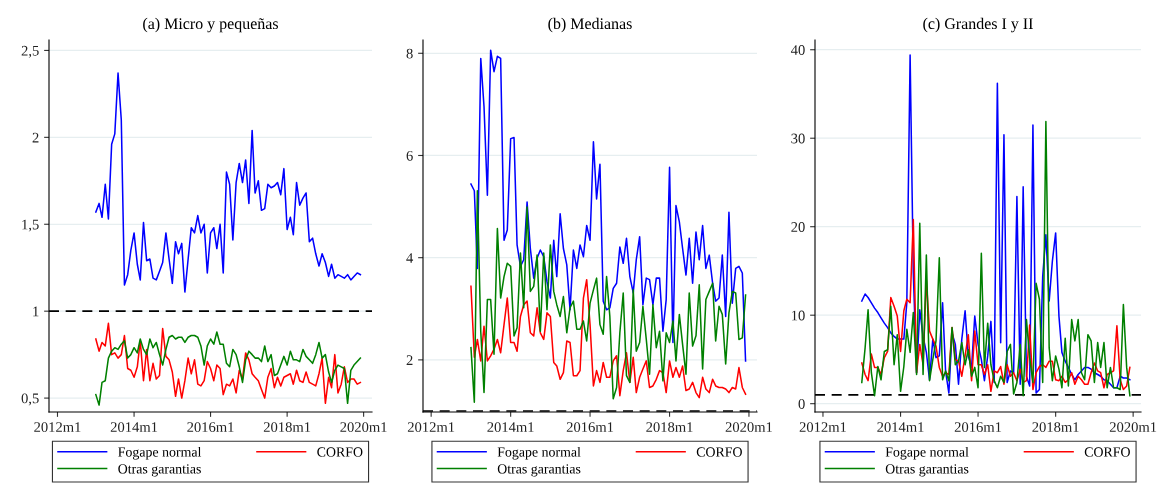 The width and height of the screenshot is (1162, 491). I want to click on y-tick-label: 8, so click(409, 53).